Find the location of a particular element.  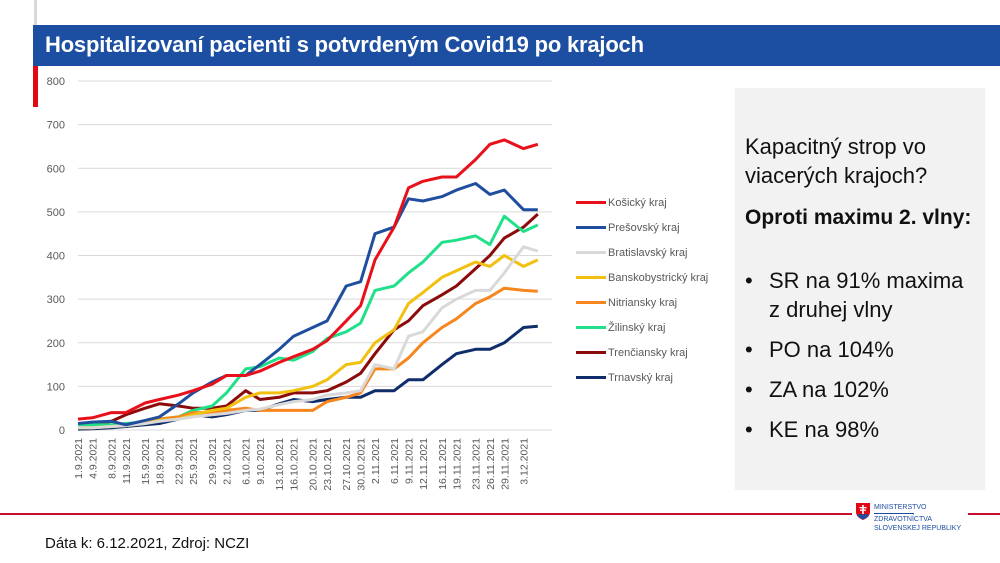

x-tick-label: 16.11.2021 is located at coordinates (443, 464).